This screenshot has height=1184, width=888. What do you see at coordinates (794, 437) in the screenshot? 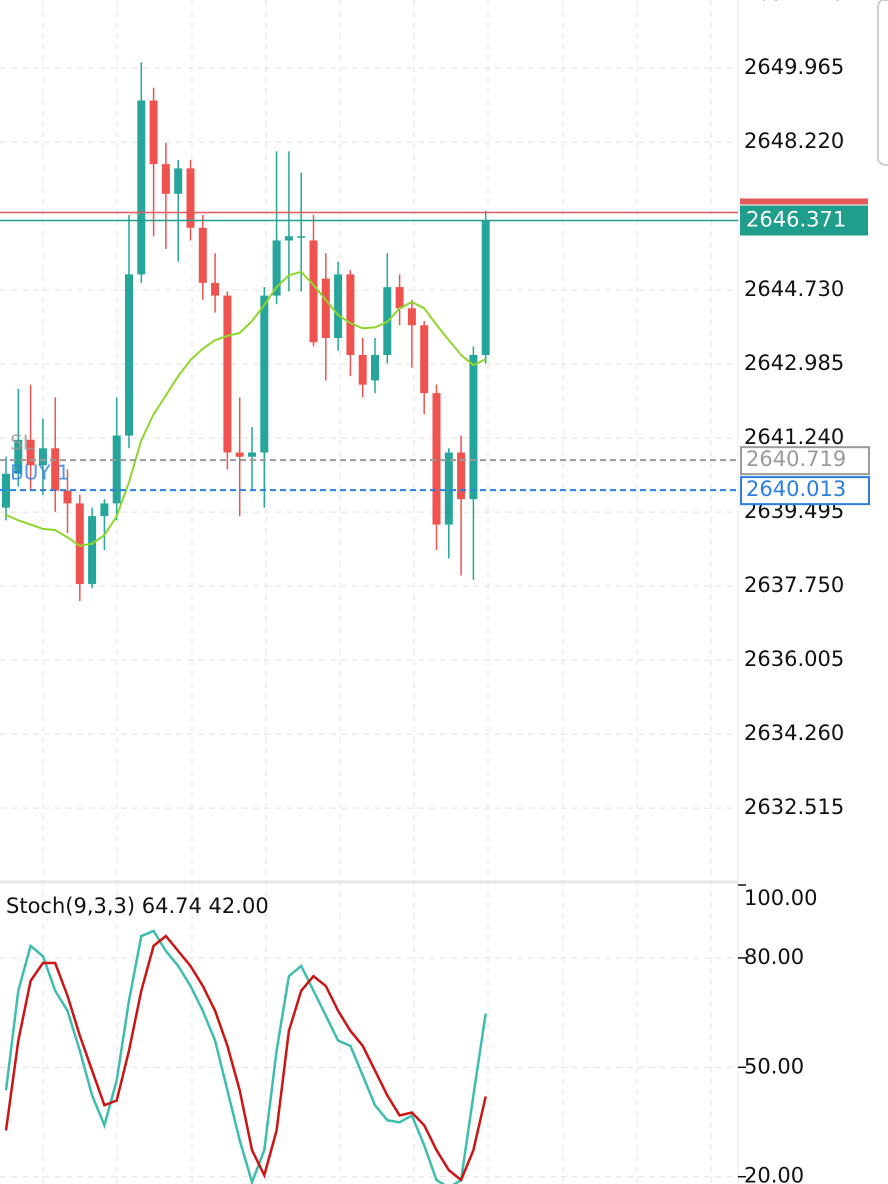
I see `y-tick-label: 2641.240` at bounding box center [794, 437].